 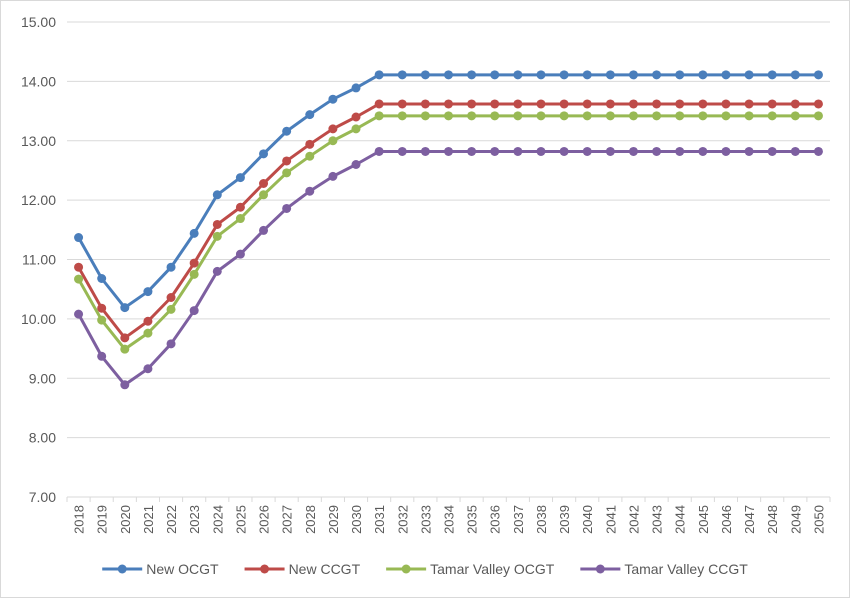 I want to click on x-tick-label: 2039, so click(x=564, y=519).